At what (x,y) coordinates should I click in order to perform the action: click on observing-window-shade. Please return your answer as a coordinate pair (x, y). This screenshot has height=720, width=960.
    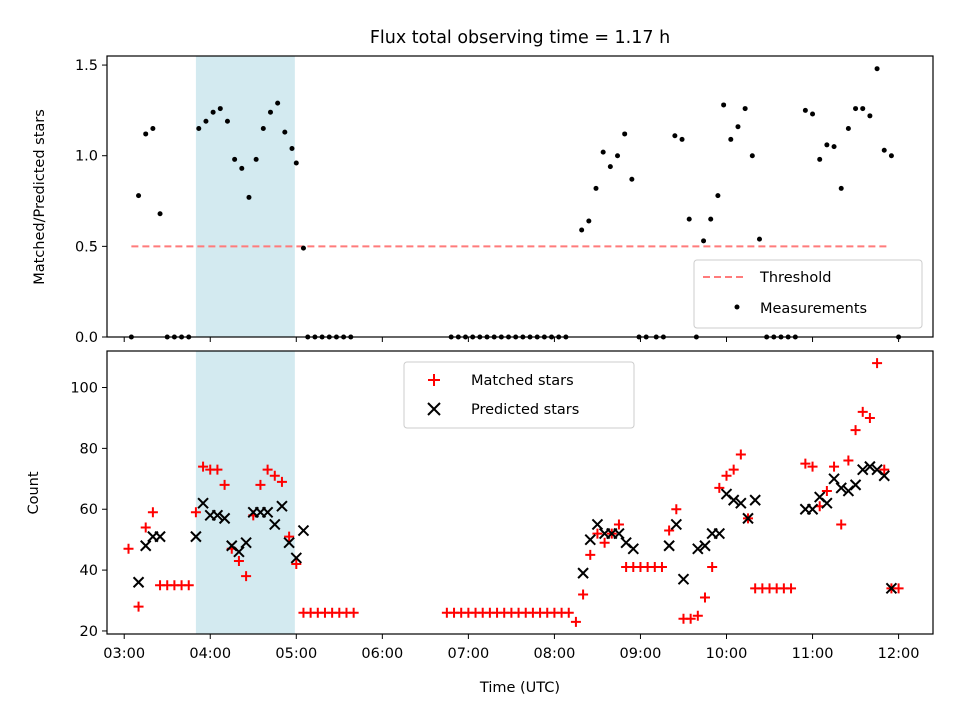
    Looking at the image, I should click on (245, 492).